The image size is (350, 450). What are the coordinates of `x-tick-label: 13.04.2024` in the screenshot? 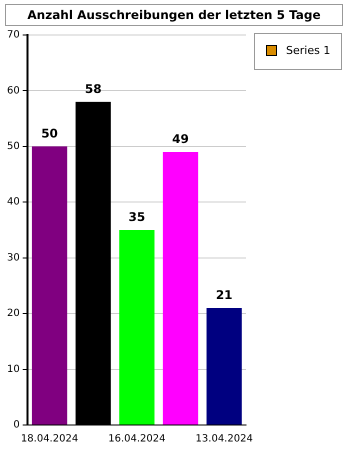 It's located at (224, 439).